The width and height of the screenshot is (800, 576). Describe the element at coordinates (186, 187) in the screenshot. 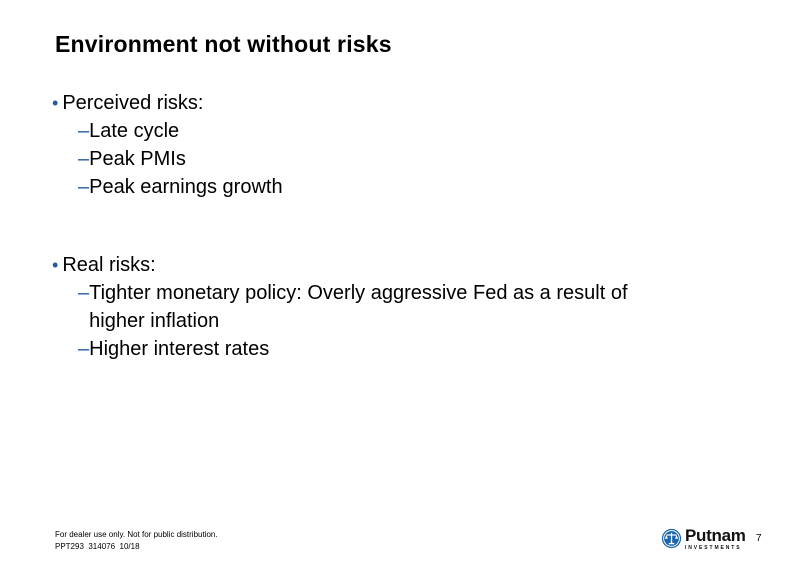

I see `sub-bullet-text: Peak earnings growth` at that location.